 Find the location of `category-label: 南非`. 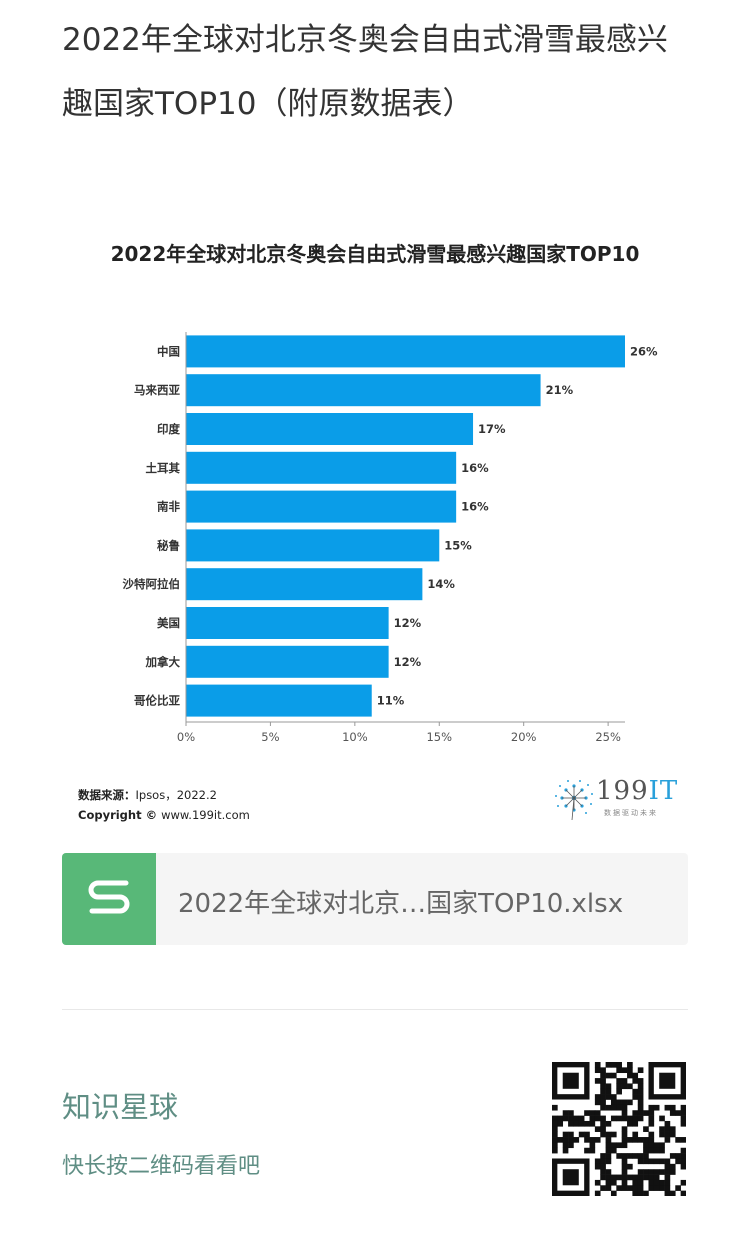

category-label: 南非 is located at coordinates (168, 507).